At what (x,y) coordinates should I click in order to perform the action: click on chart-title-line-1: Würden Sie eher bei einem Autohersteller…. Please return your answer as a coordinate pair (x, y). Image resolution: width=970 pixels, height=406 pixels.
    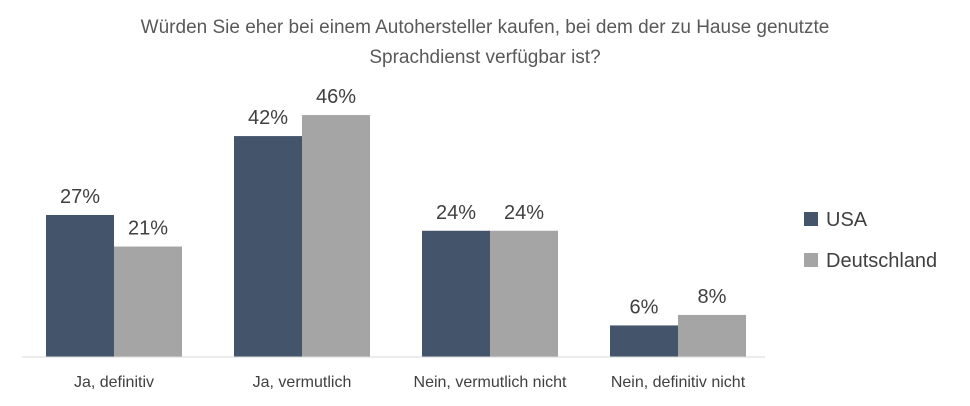
    Looking at the image, I should click on (485, 27).